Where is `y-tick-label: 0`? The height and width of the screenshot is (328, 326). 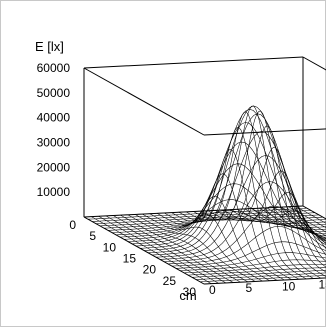 y-tick-label: 0 is located at coordinates (212, 290).